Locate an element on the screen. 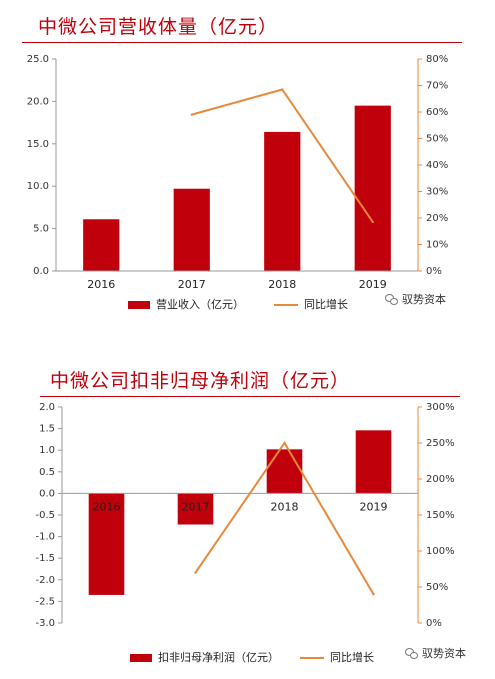 This screenshot has height=679, width=495. y2-tick-label: 30% is located at coordinates (437, 192).